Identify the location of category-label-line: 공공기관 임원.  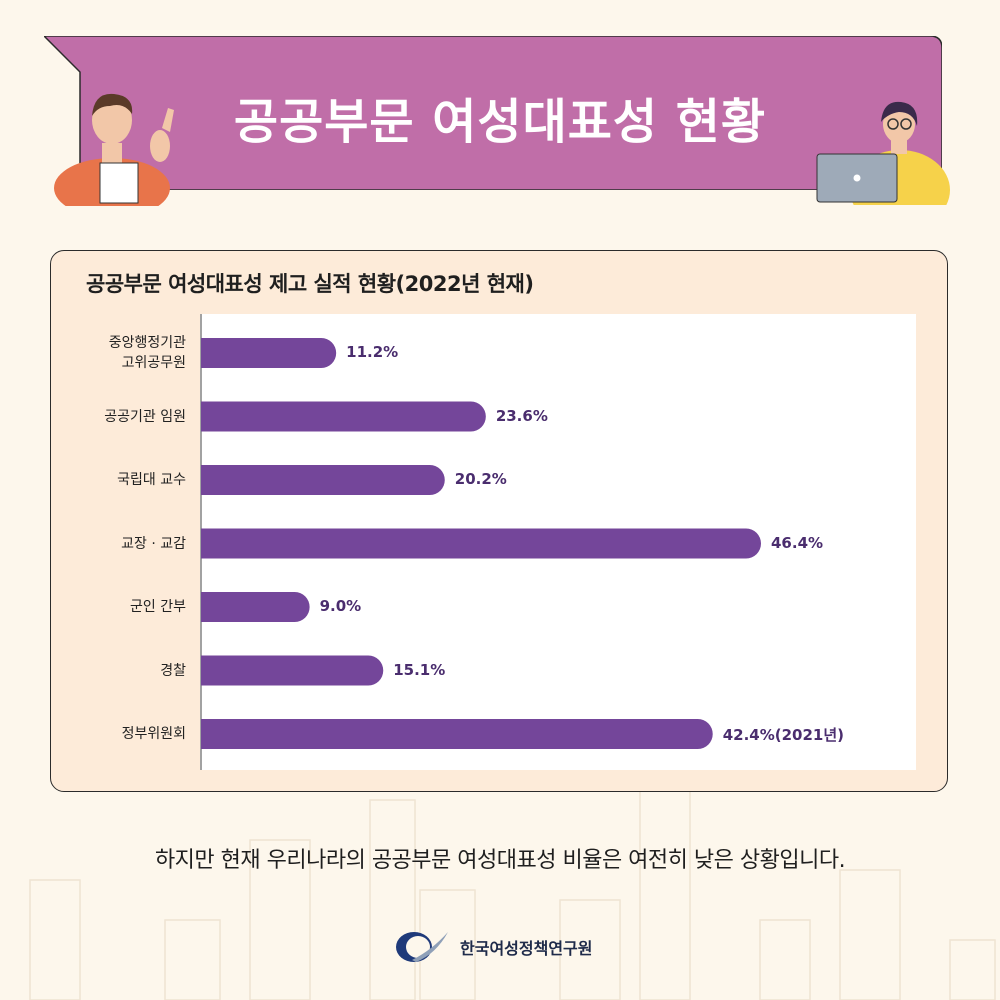
(145, 416).